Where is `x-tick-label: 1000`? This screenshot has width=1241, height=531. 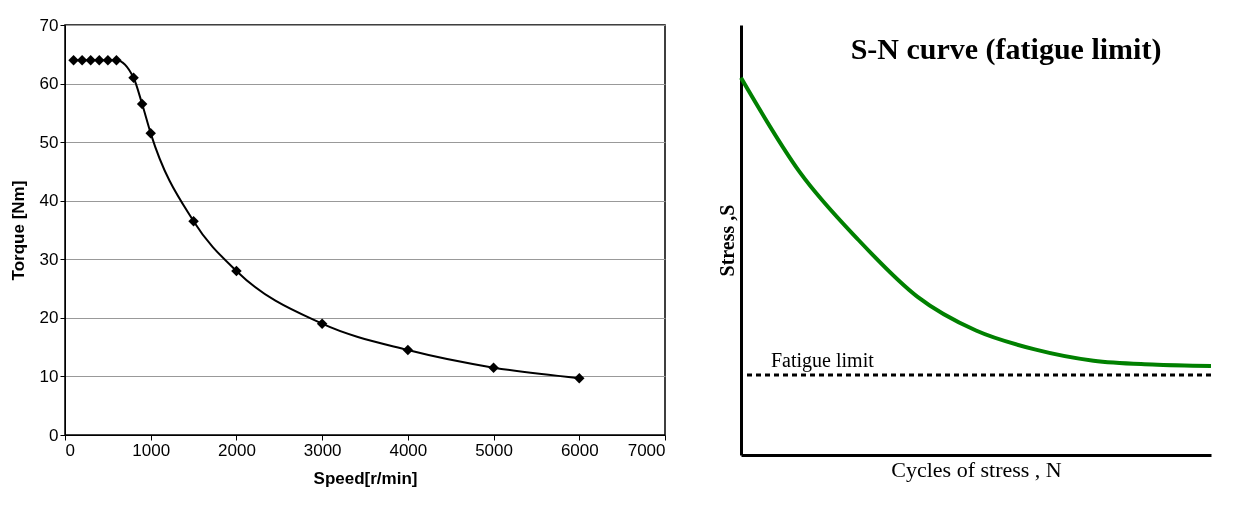 x-tick-label: 1000 is located at coordinates (151, 450).